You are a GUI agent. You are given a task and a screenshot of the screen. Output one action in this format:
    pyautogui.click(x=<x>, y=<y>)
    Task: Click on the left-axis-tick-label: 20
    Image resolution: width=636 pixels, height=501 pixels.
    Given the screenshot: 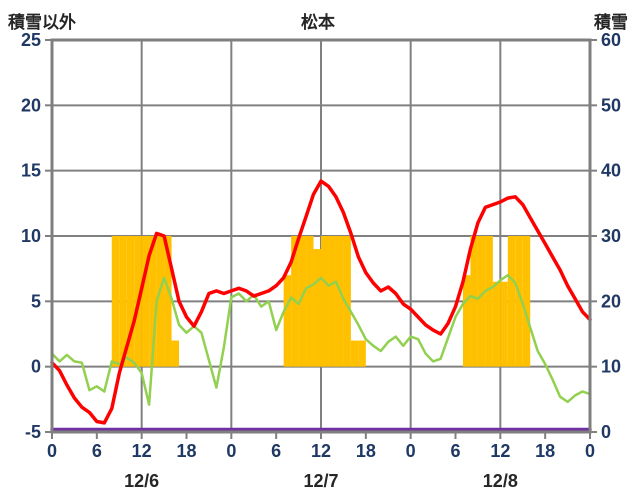 What is the action you would take?
    pyautogui.click(x=31, y=105)
    